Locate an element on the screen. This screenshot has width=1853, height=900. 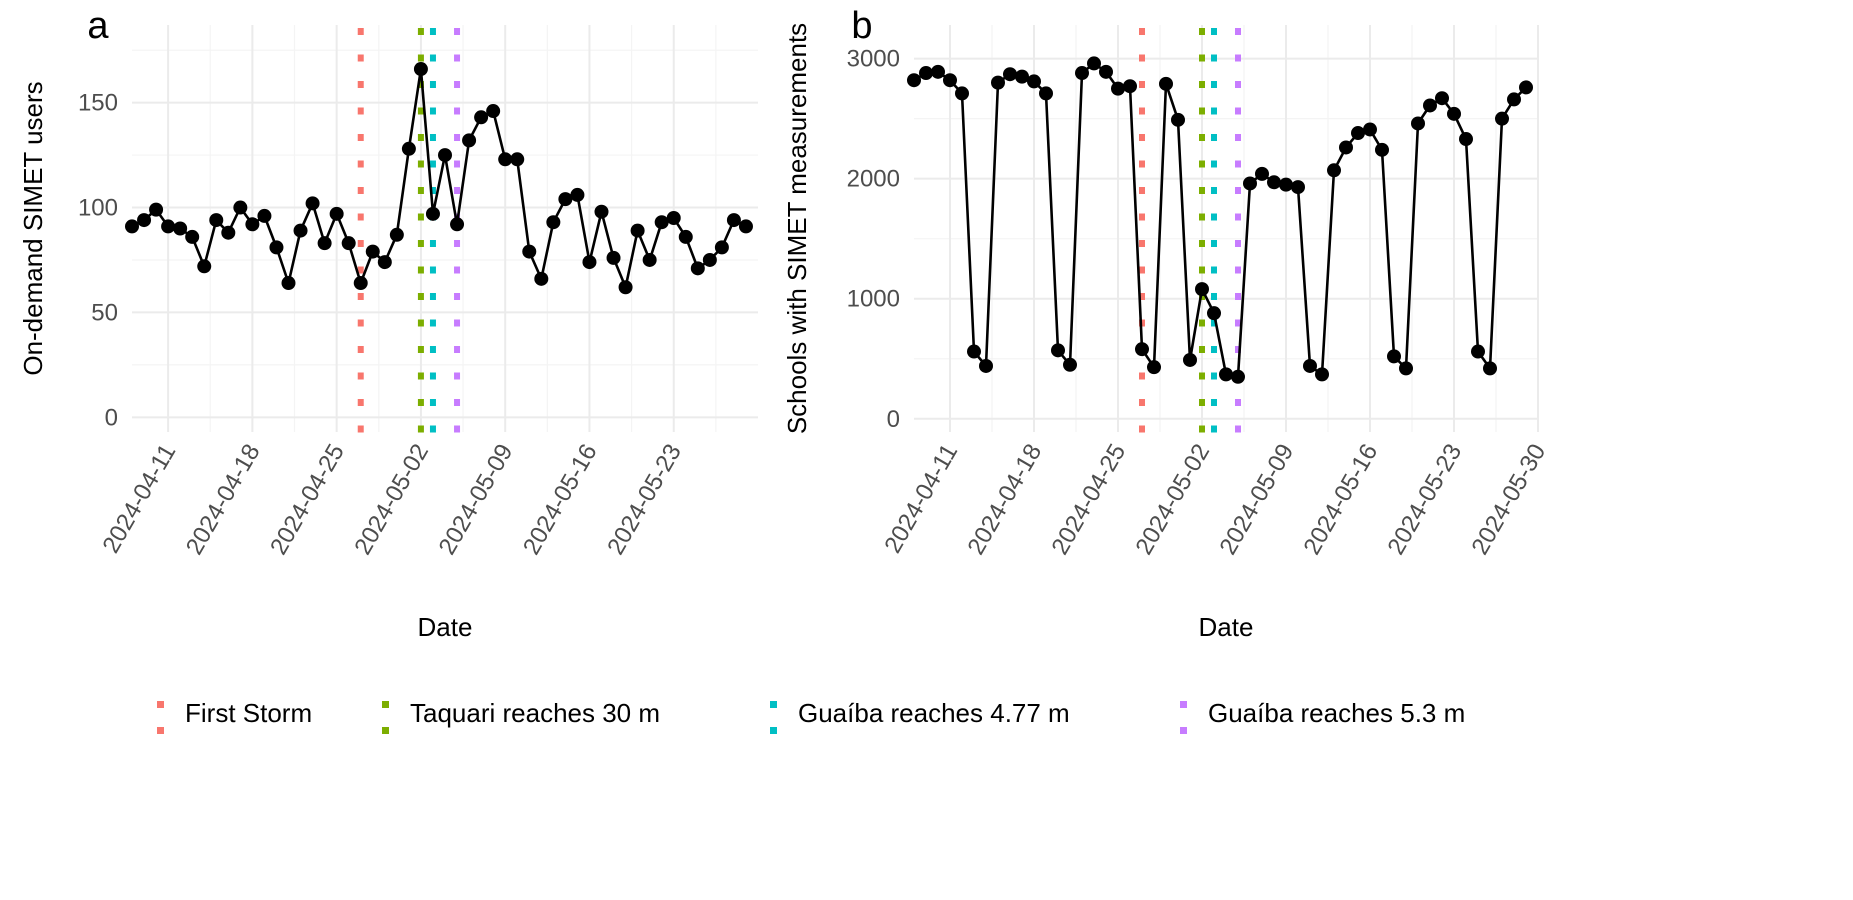
panel-label: a is located at coordinates (98, 26).